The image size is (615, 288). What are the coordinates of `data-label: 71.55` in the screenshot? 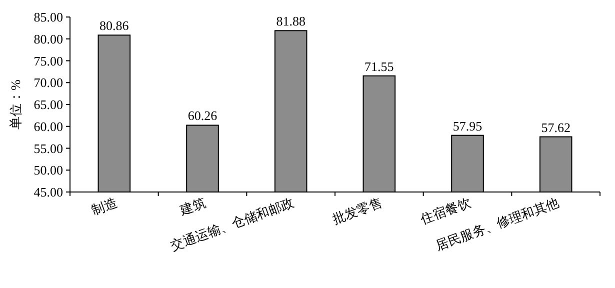 It's located at (379, 66).